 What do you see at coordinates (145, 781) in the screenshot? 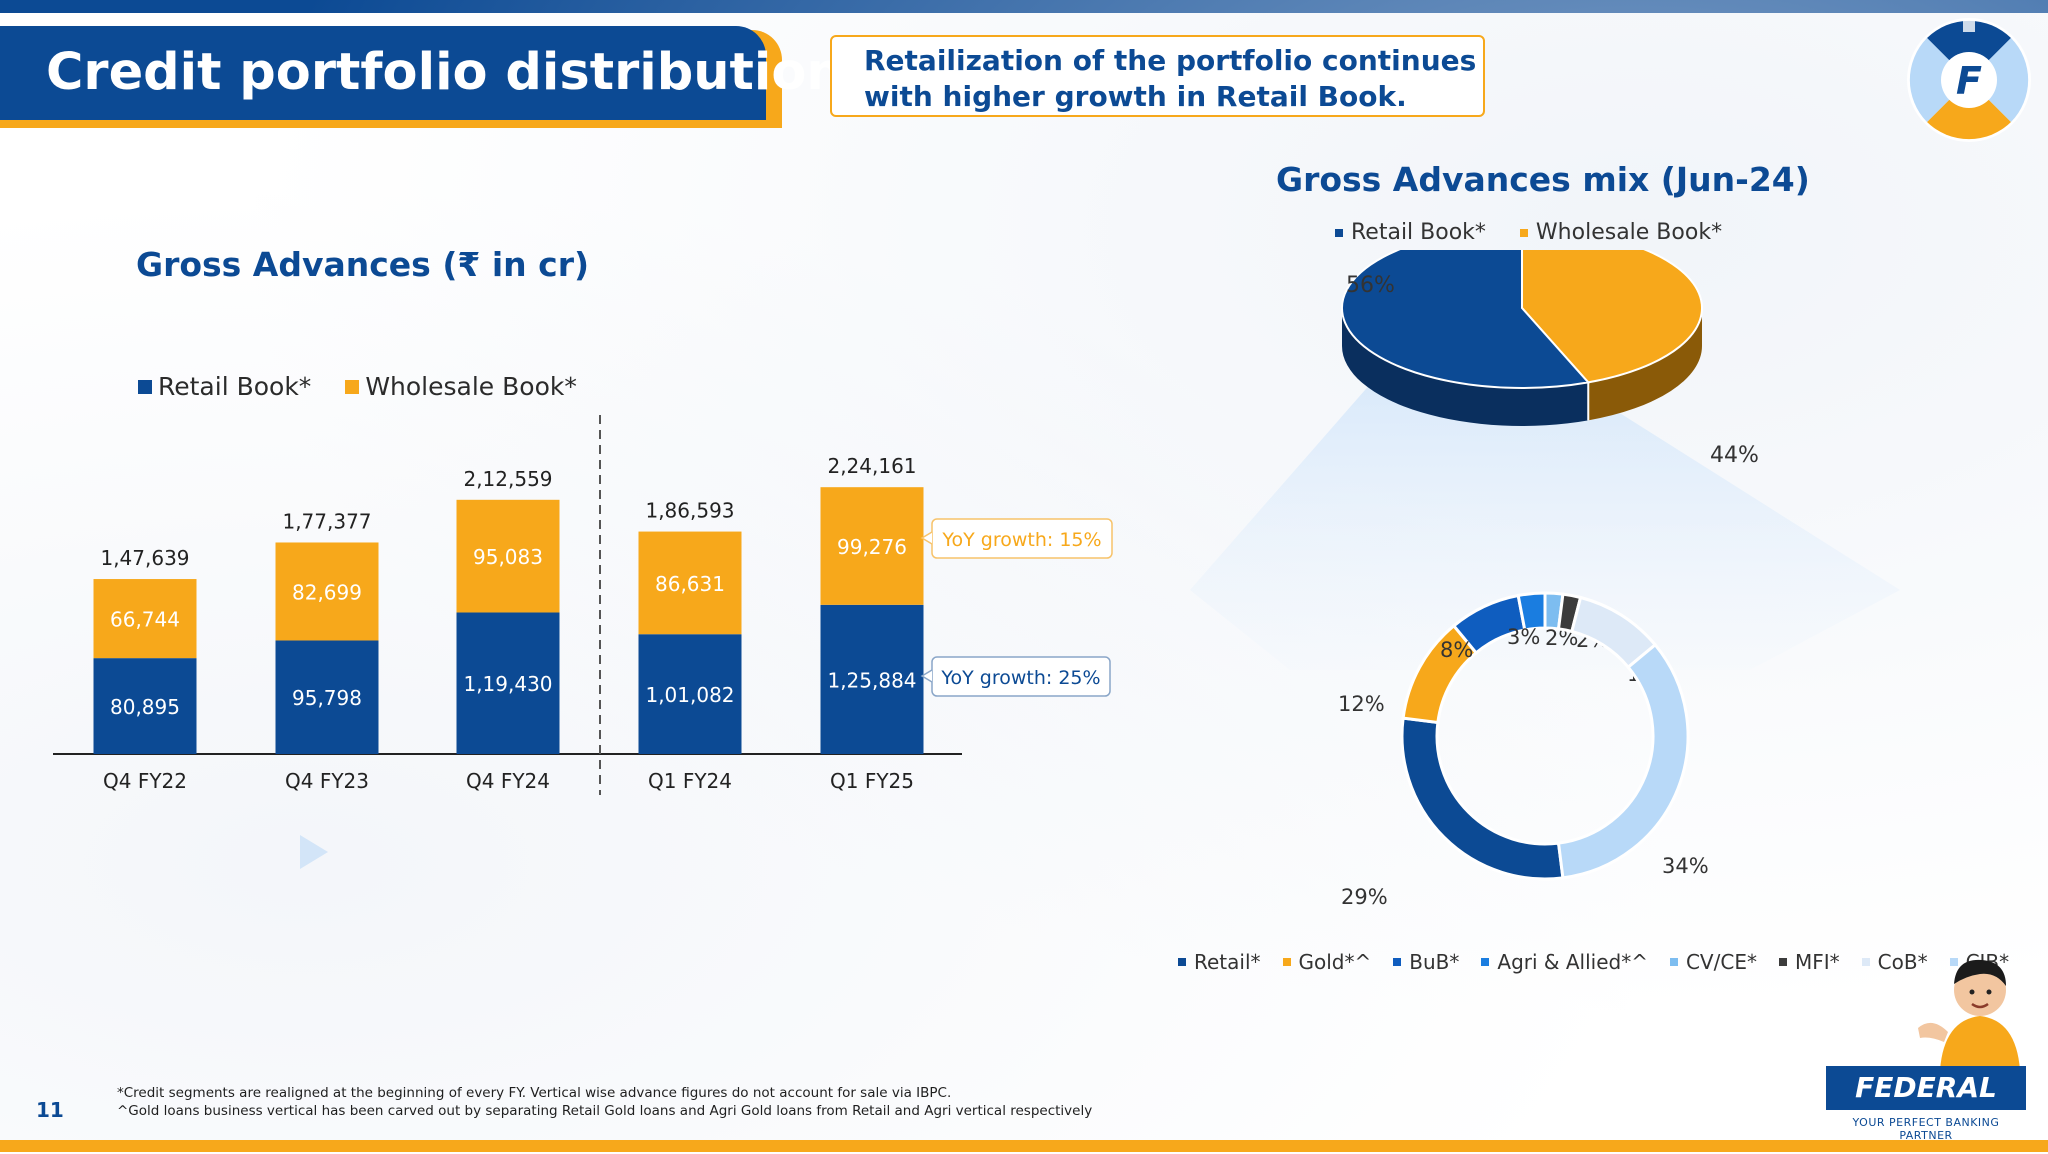
I see `x-tick-label: Q4 FY22` at bounding box center [145, 781].